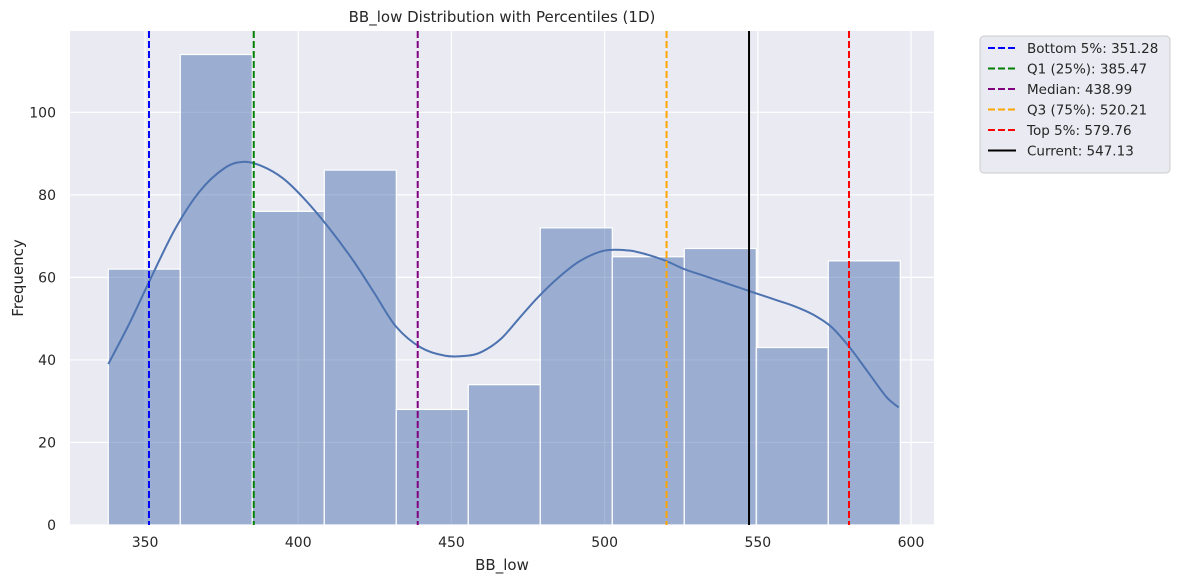  What do you see at coordinates (42, 319) in the screenshot?
I see `y-axis-ticks: 0 20 40 60 80 100` at bounding box center [42, 319].